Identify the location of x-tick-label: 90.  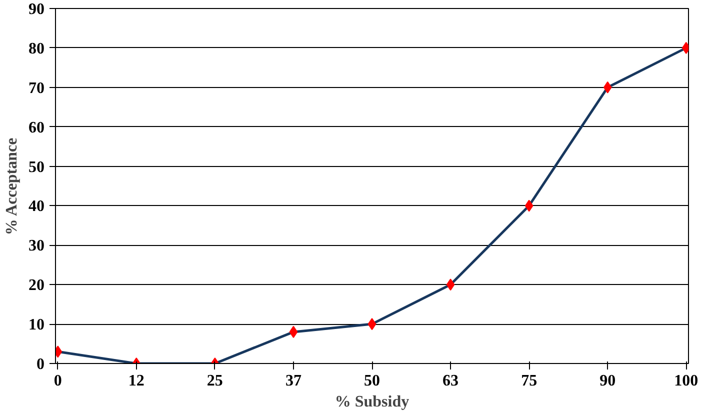
(608, 381).